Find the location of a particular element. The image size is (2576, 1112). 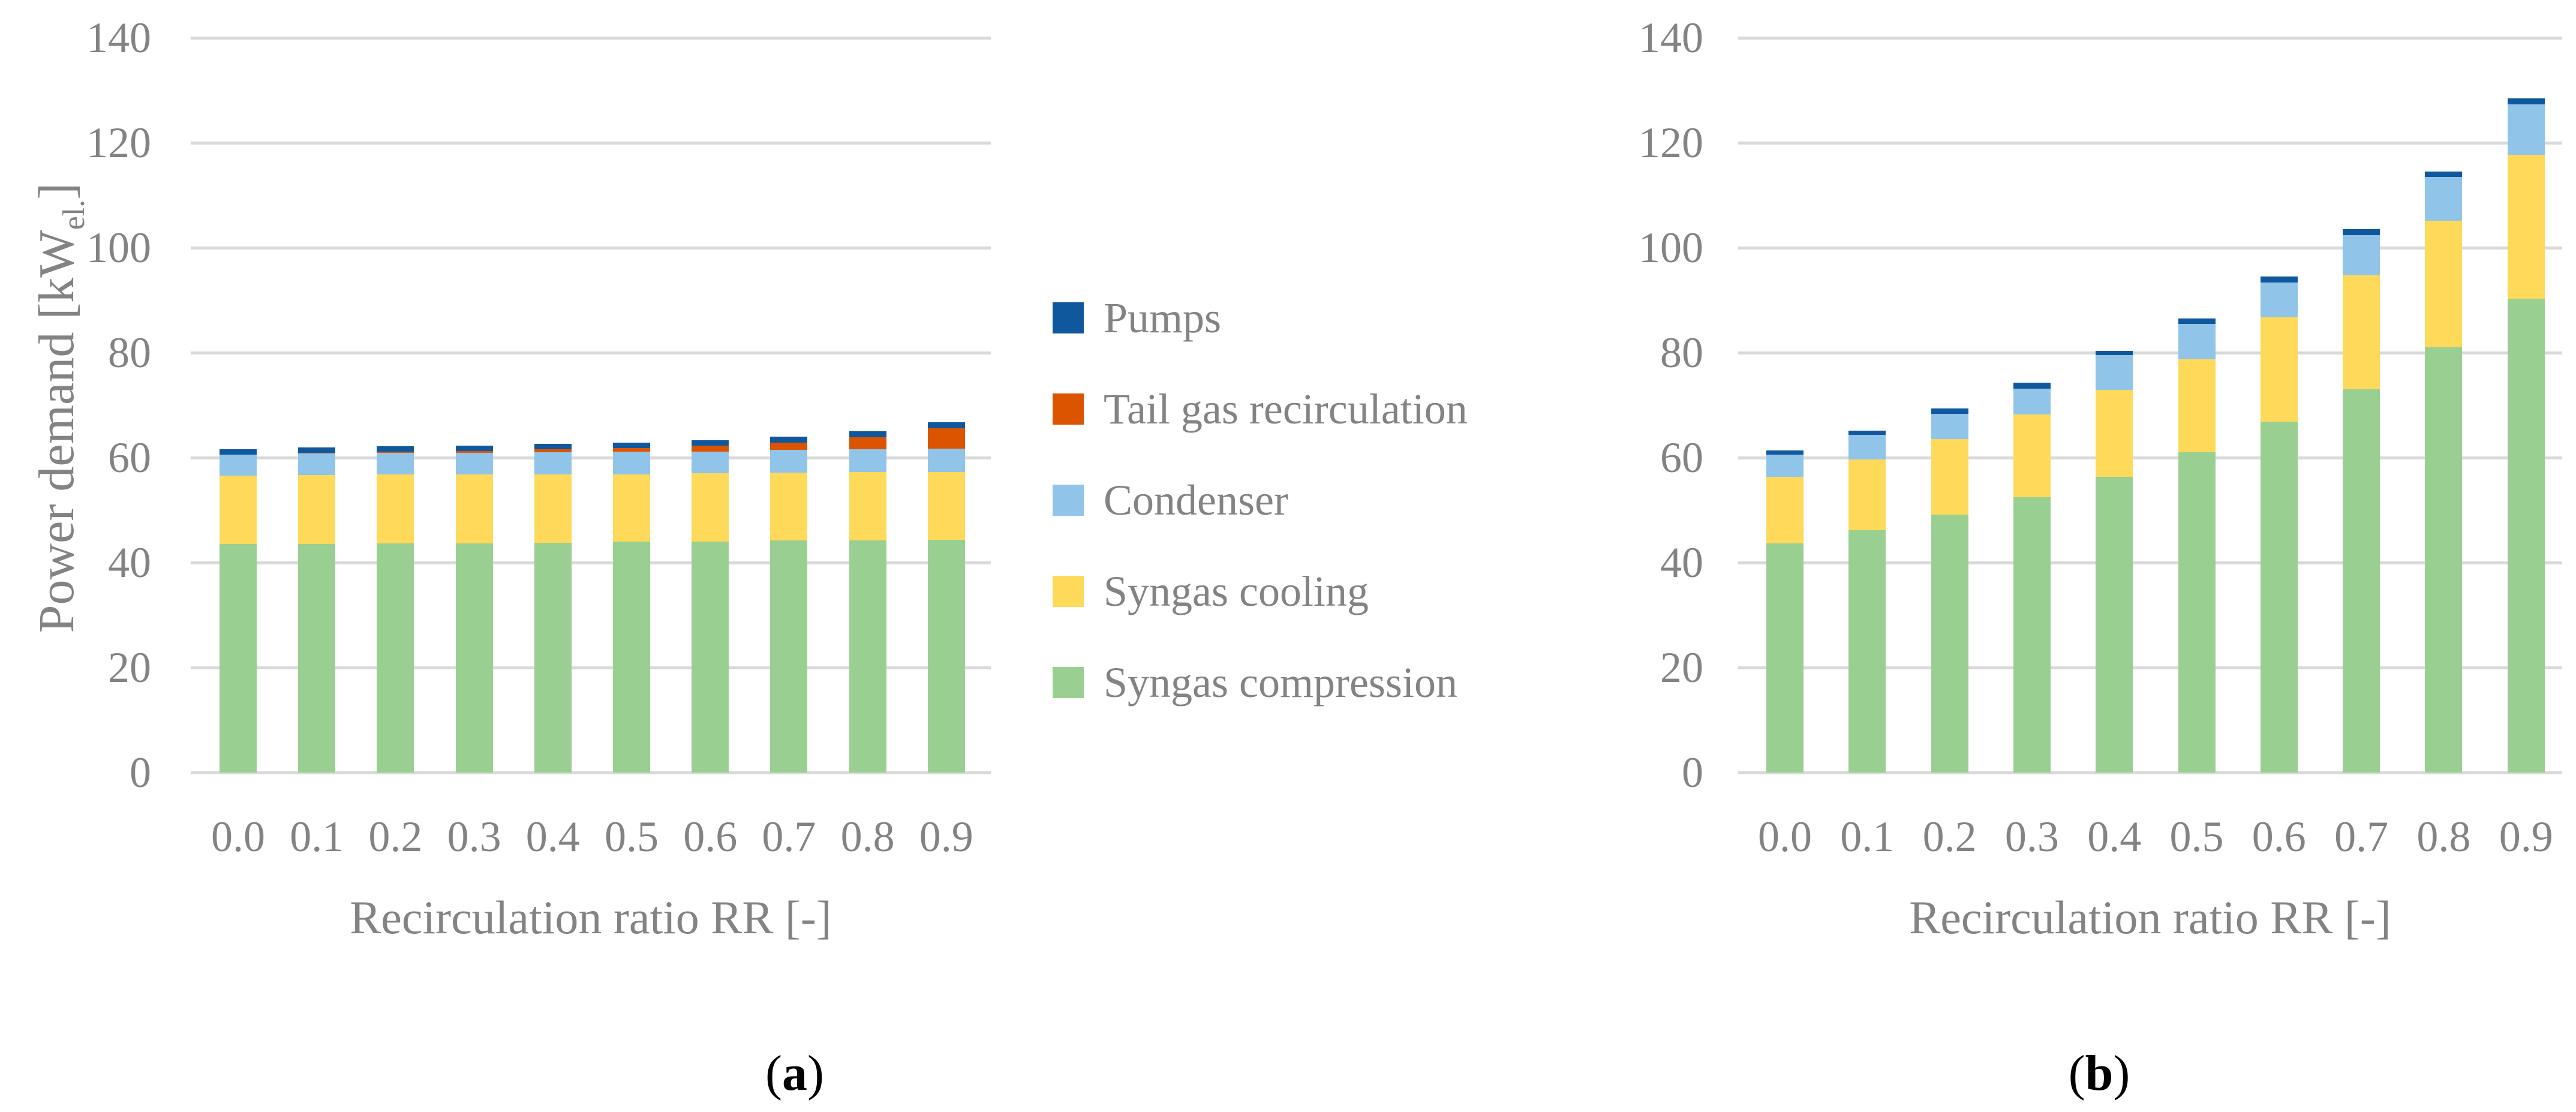

bar-b-rr-0.2 is located at coordinates (1950, 590).